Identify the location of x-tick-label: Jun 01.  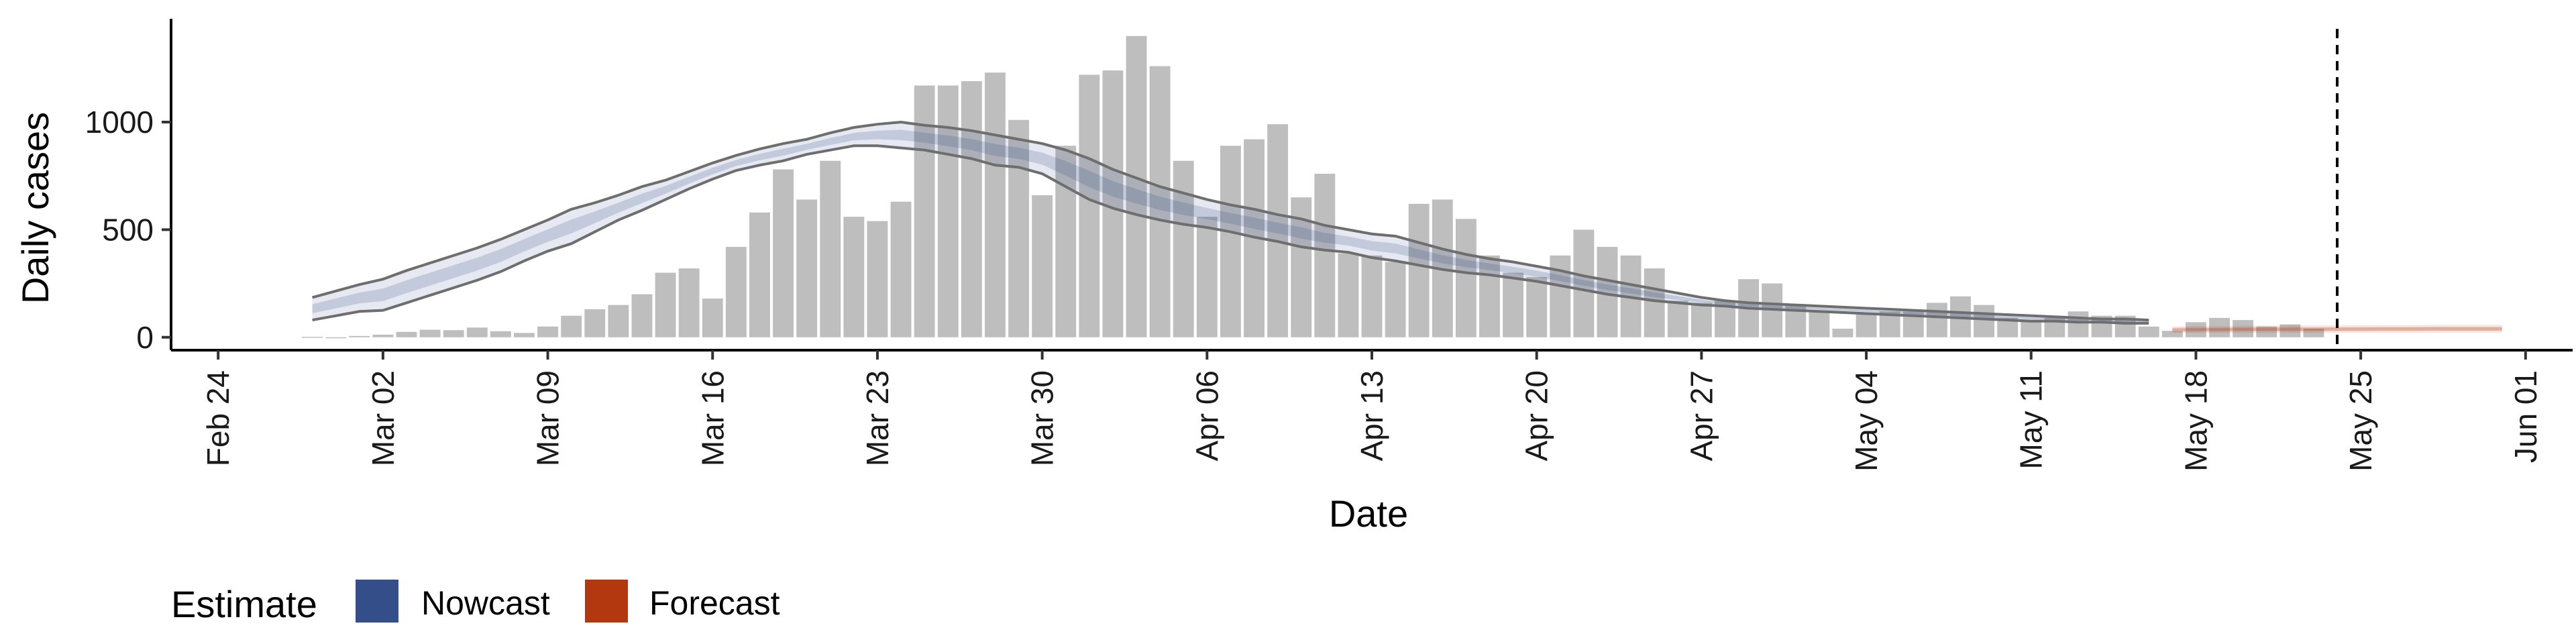
(2525, 416).